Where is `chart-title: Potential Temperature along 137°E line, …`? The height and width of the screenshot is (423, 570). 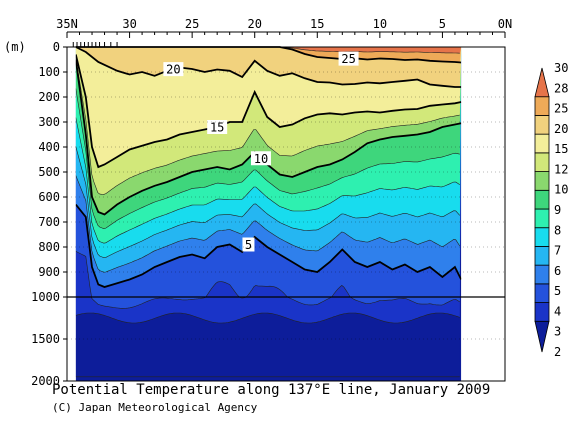 chart-title: Potential Temperature along 137°E line, … is located at coordinates (271, 390).